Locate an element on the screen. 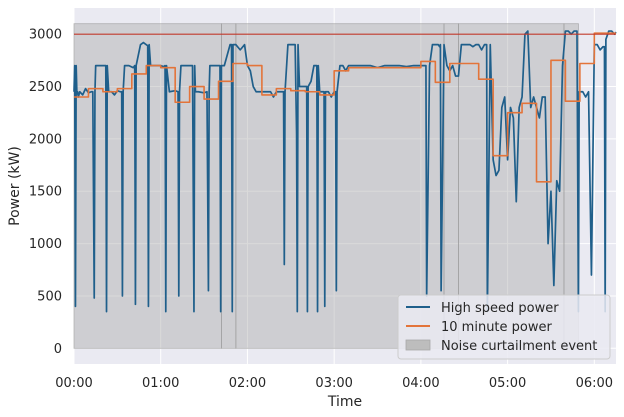  y-tick-label: 1500 is located at coordinates (45, 192).